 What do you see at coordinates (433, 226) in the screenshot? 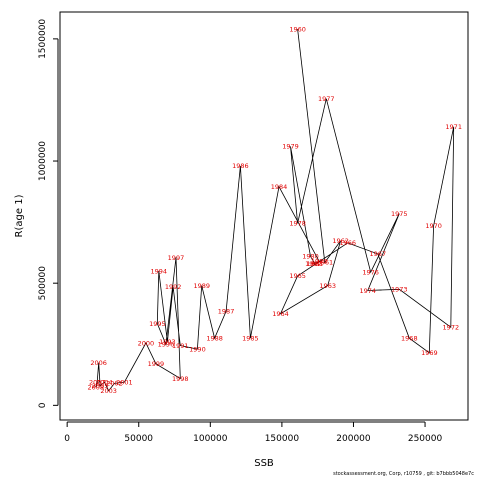
I see `year-label-1970: 1970` at bounding box center [433, 226].